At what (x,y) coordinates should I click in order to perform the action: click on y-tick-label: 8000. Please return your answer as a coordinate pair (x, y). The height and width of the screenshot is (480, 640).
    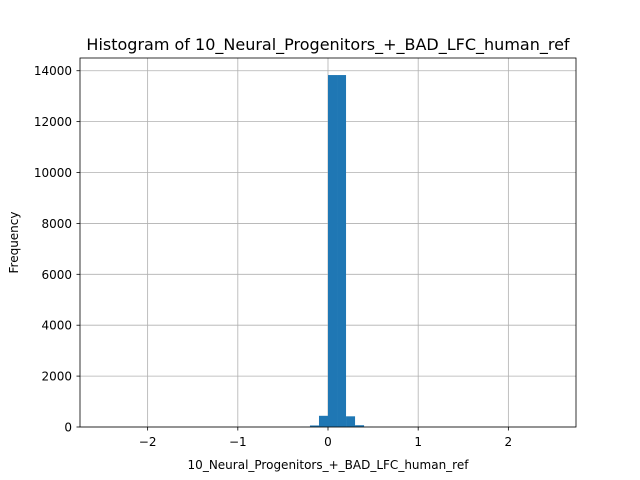
    Looking at the image, I should click on (56, 224).